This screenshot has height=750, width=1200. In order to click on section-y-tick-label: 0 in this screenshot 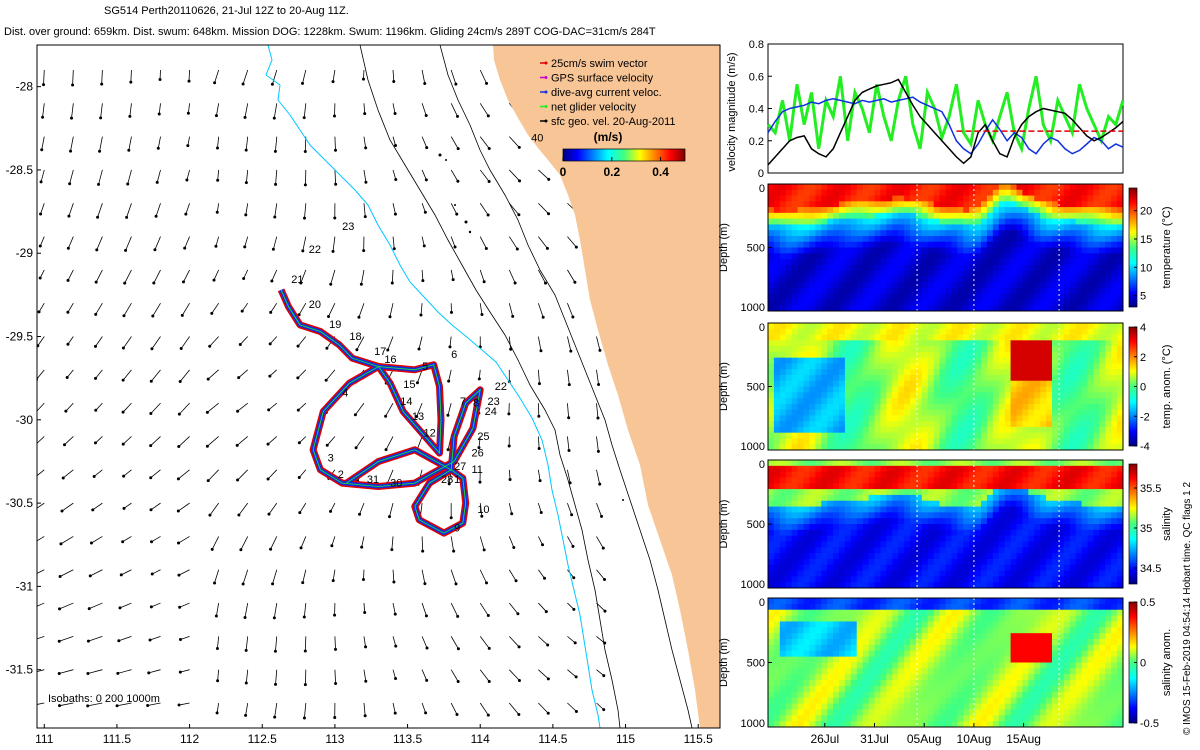, I will do `click(762, 328)`.